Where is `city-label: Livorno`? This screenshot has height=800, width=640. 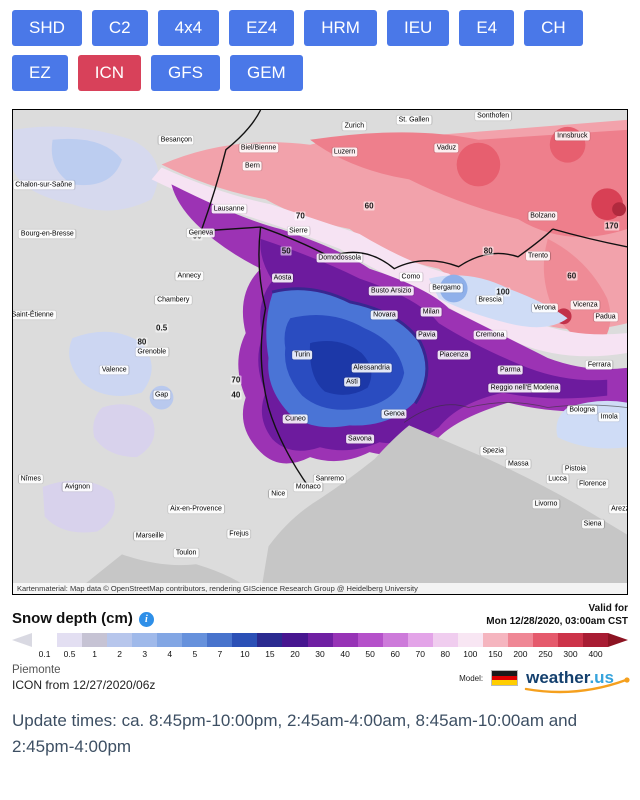 city-label: Livorno is located at coordinates (546, 504).